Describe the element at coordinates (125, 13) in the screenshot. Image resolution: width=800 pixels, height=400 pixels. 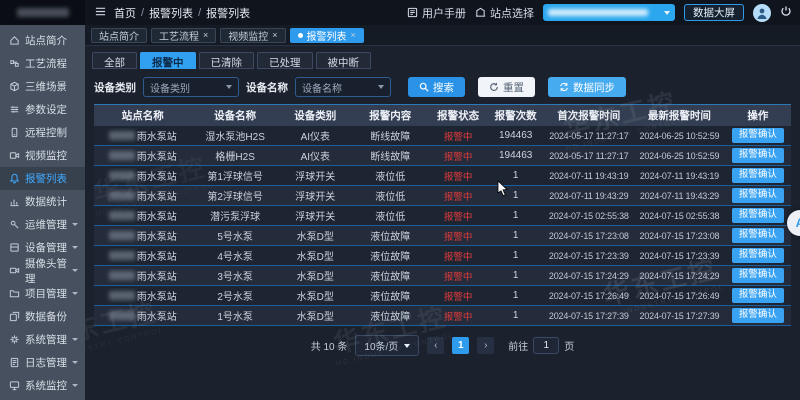
I see `breadcrumb-item: 首页` at that location.